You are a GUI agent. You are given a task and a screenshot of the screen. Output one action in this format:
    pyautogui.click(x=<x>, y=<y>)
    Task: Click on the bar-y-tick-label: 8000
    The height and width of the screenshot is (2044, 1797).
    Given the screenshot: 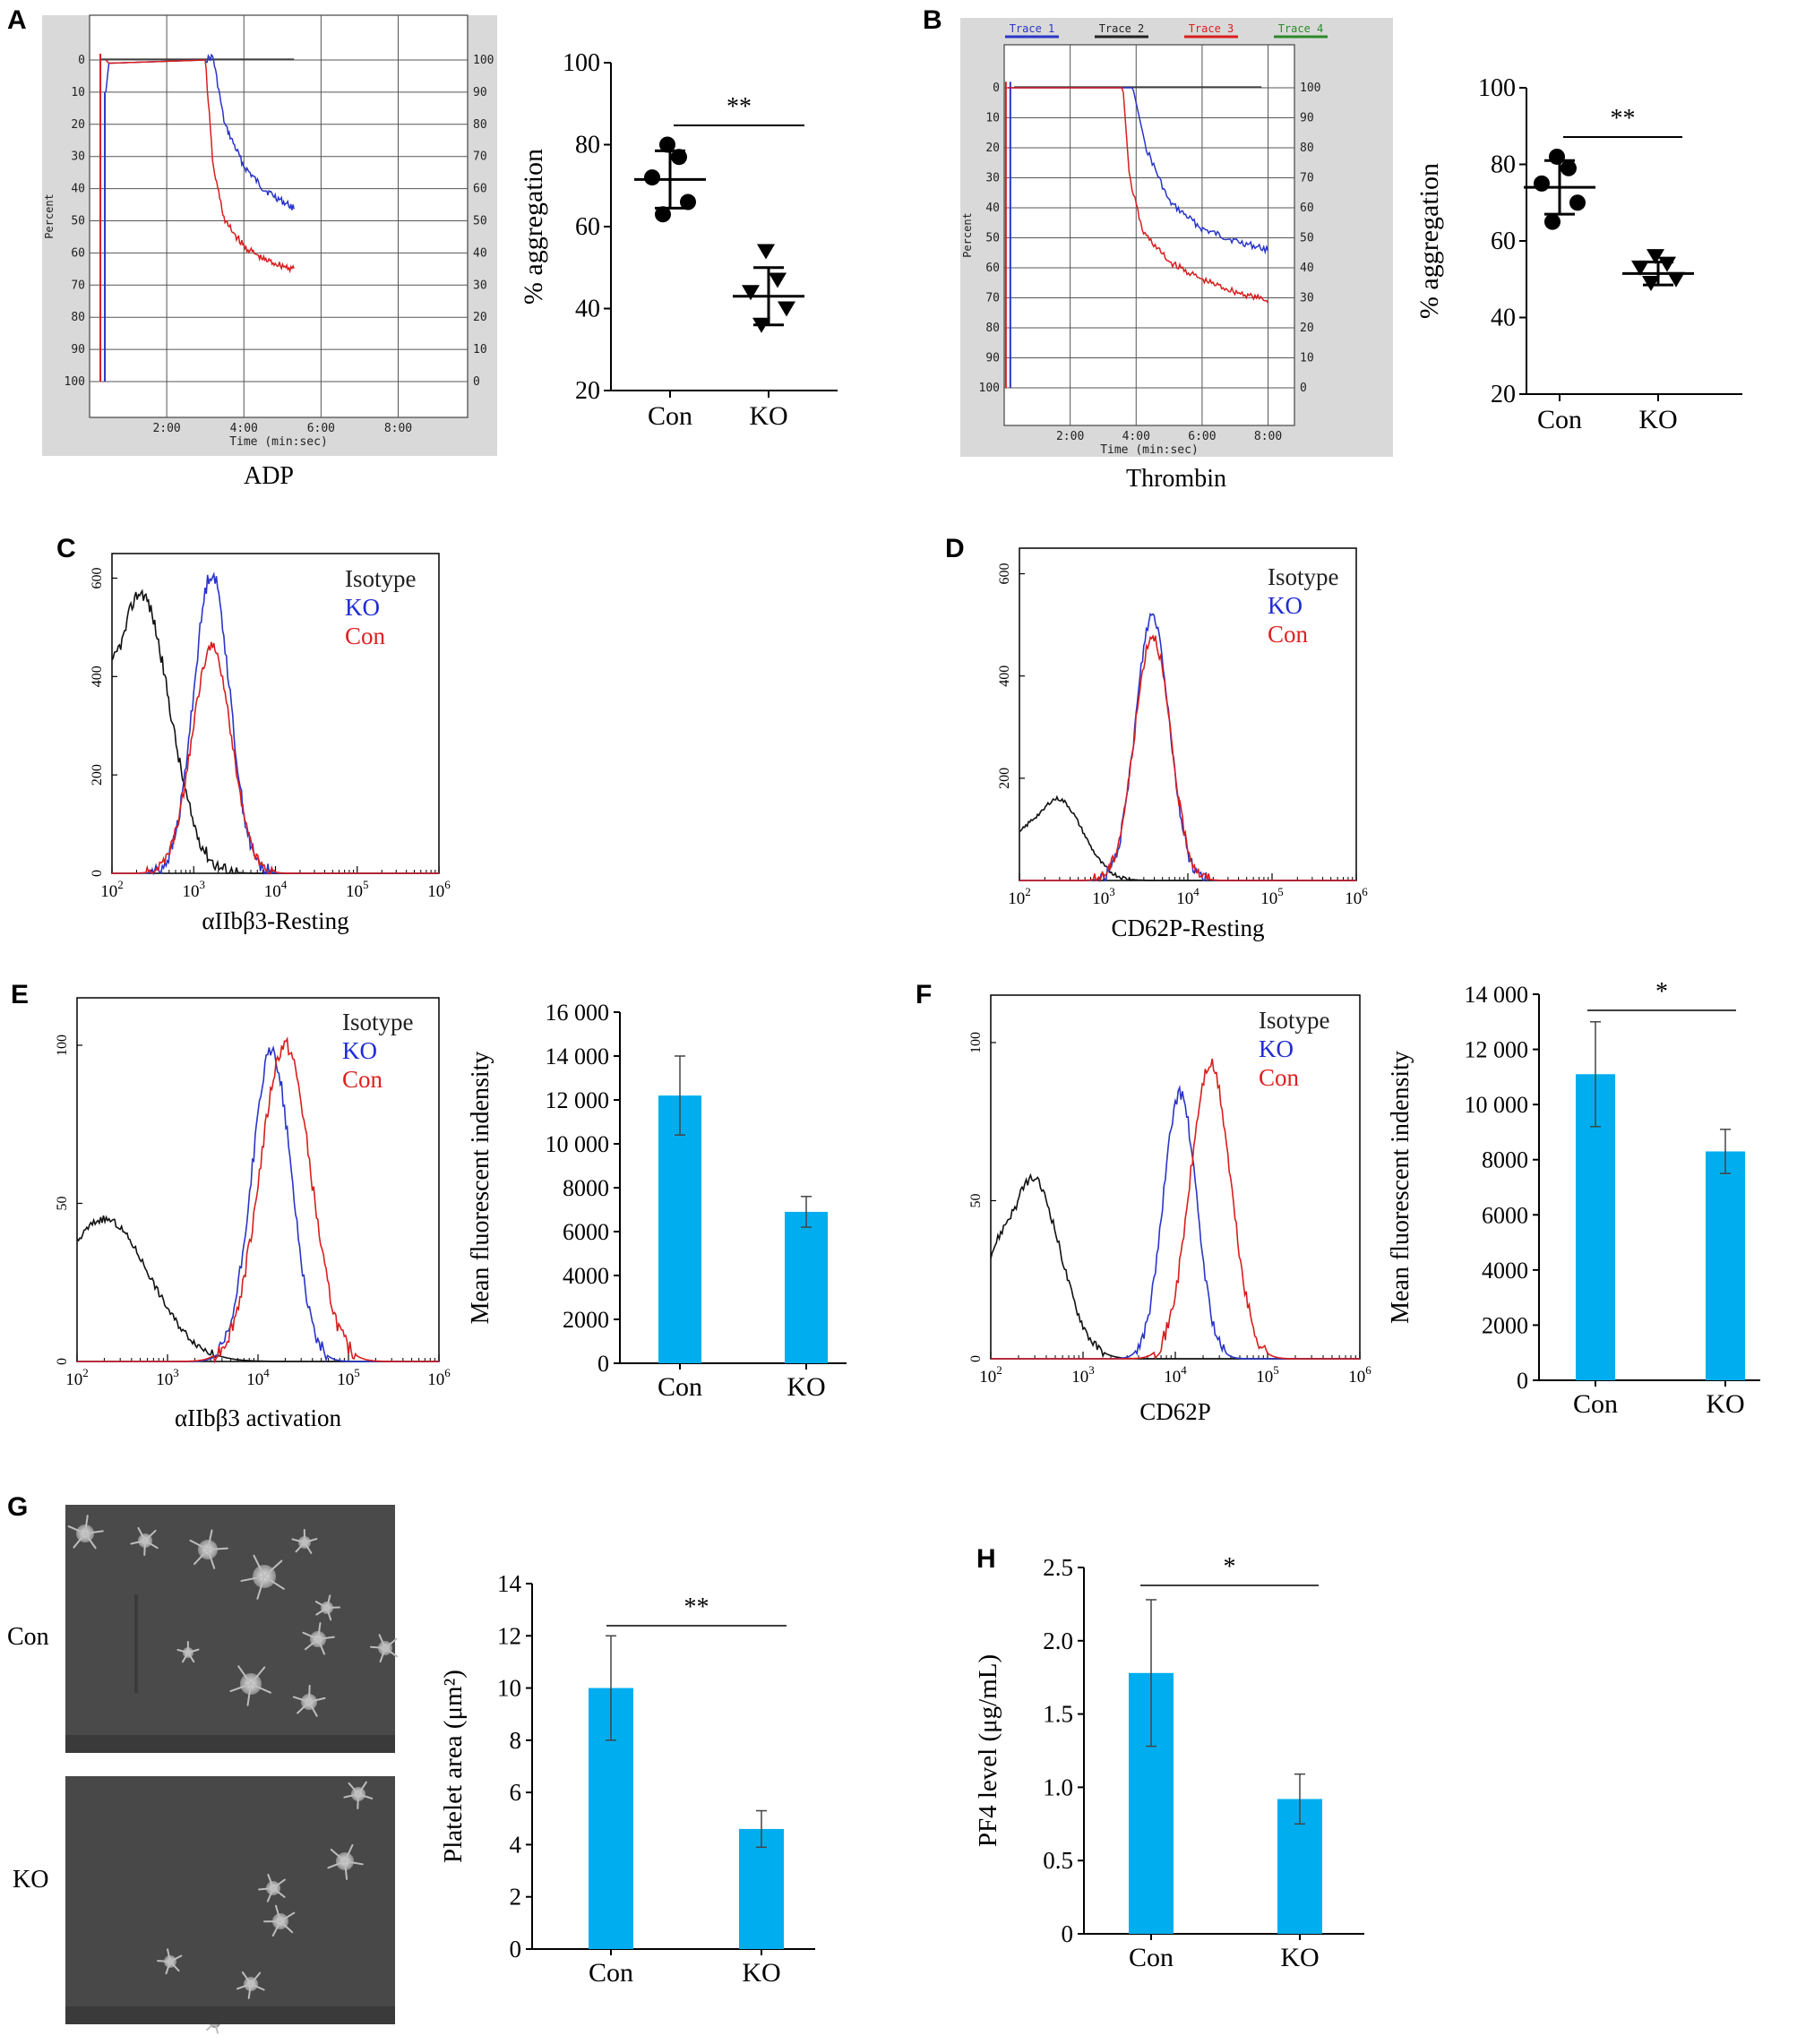 What is the action you would take?
    pyautogui.click(x=1505, y=1160)
    